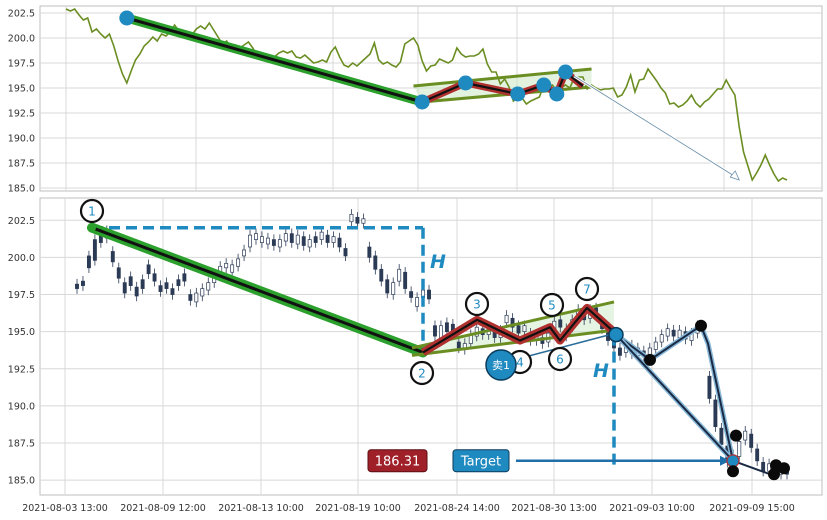  What do you see at coordinates (654, 126) in the screenshot?
I see `top-target-arrow-edge` at bounding box center [654, 126].